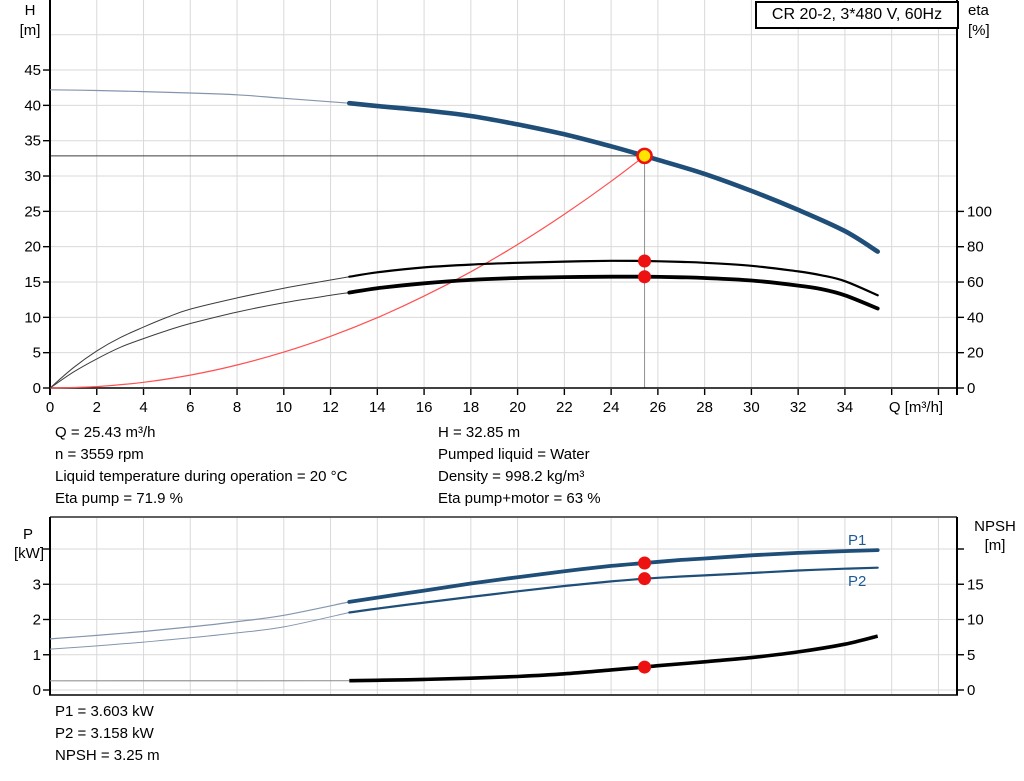 Image resolution: width=1024 pixels, height=781 pixels. Describe the element at coordinates (704, 407) in the screenshot. I see `top-x-tick-label: 28` at that location.